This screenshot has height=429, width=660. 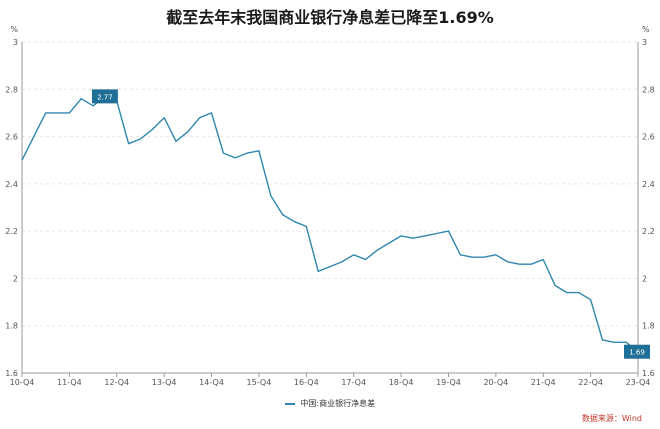 What do you see at coordinates (648, 89) in the screenshot?
I see `y-tick-label-right: 2.8` at bounding box center [648, 89].